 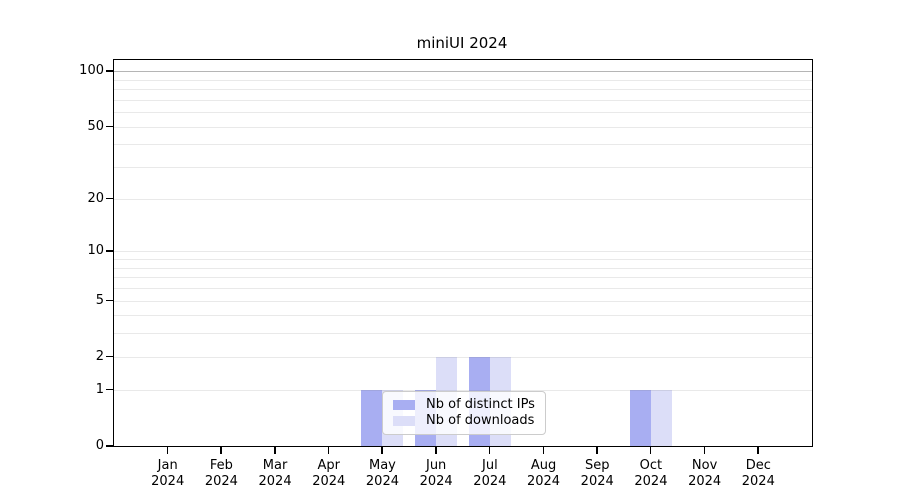 What do you see at coordinates (480, 420) in the screenshot?
I see `legend-label: Nb of downloads` at bounding box center [480, 420].